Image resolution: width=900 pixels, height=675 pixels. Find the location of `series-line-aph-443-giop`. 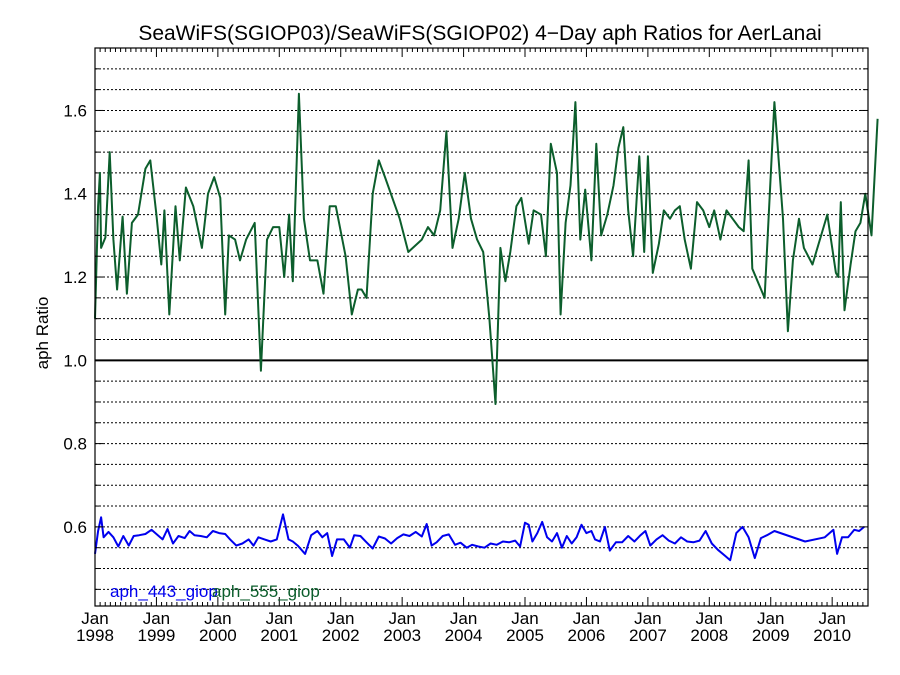

series-line-aph-443-giop is located at coordinates (479, 537).